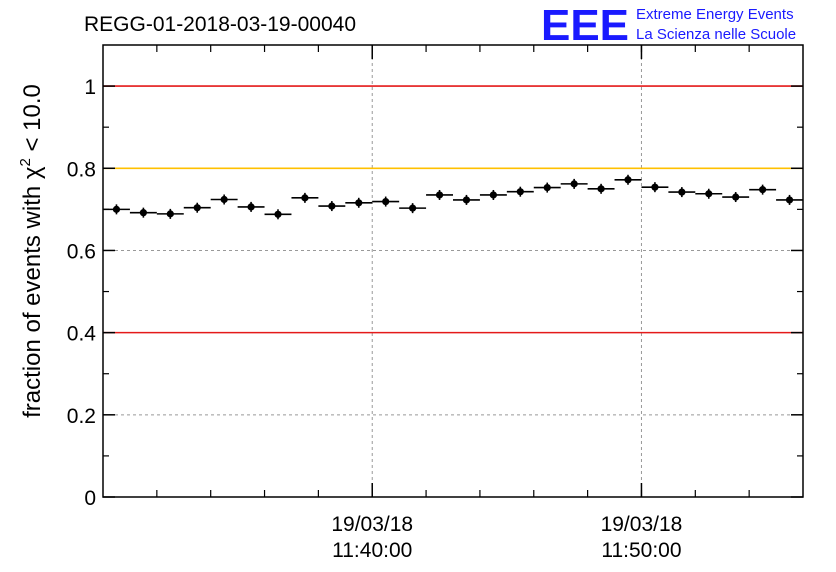  Describe the element at coordinates (81, 251) in the screenshot. I see `y-tick-label: 0.6` at that location.